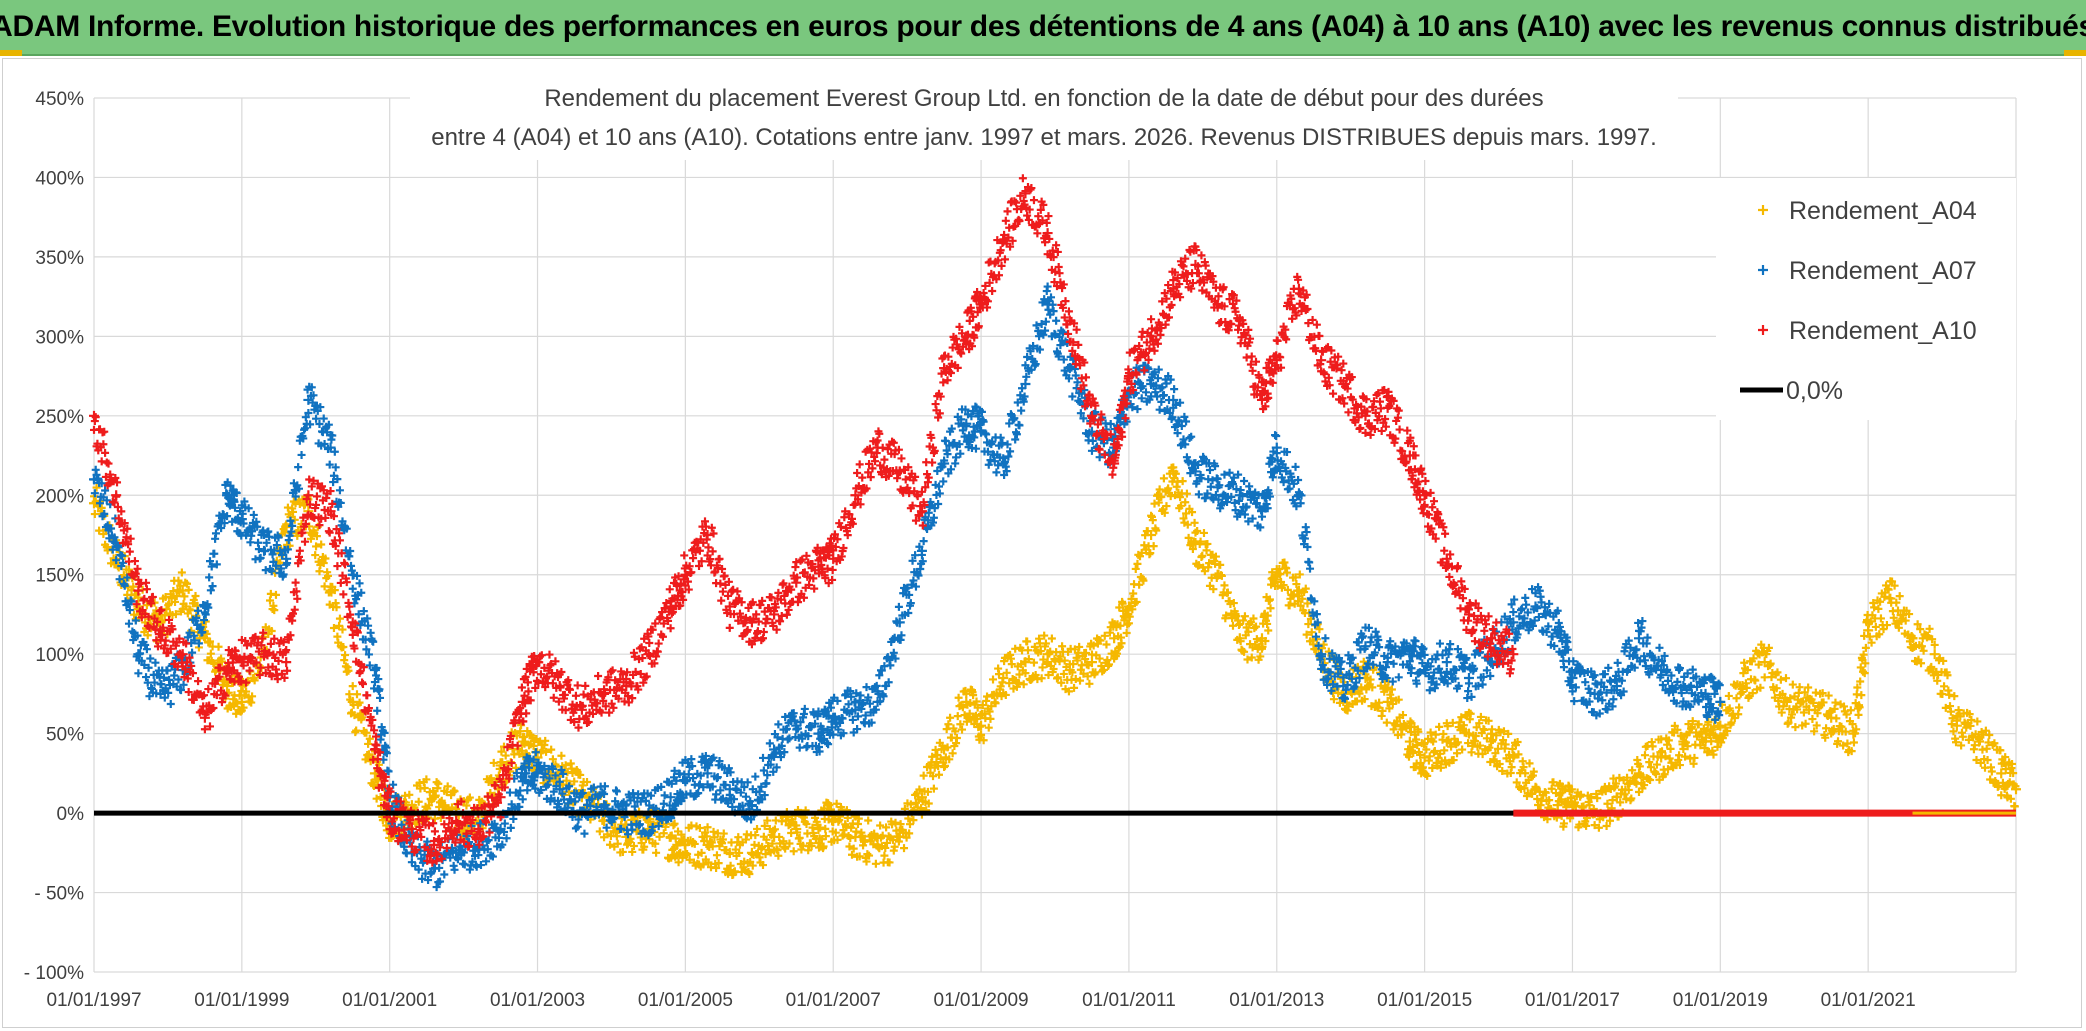 This screenshot has height=1031, width=2086. What do you see at coordinates (59, 258) in the screenshot?
I see `y-tick-label: 350%` at bounding box center [59, 258].